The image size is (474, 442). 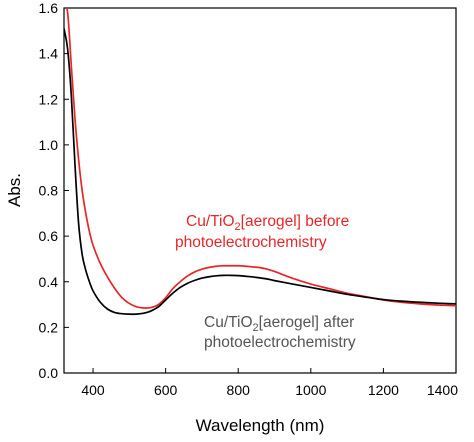 What do you see at coordinates (49, 373) in the screenshot?
I see `y-tick-label: 0.0` at bounding box center [49, 373].